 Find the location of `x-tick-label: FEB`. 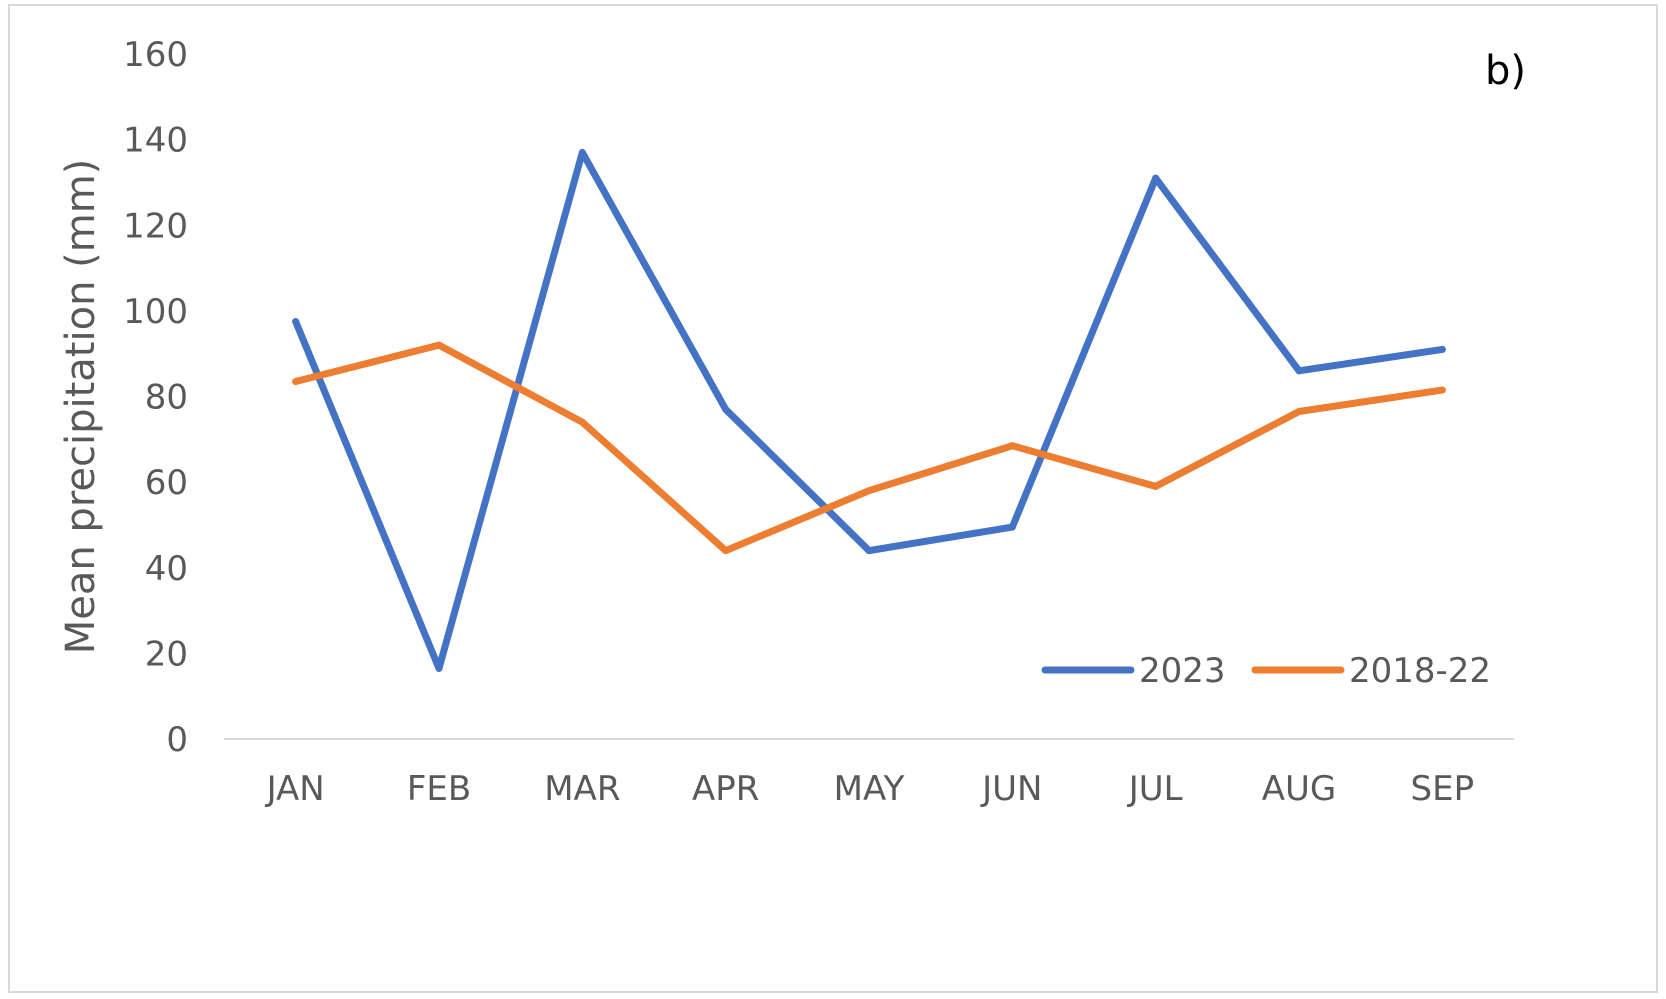

x-tick-label: FEB is located at coordinates (439, 789).